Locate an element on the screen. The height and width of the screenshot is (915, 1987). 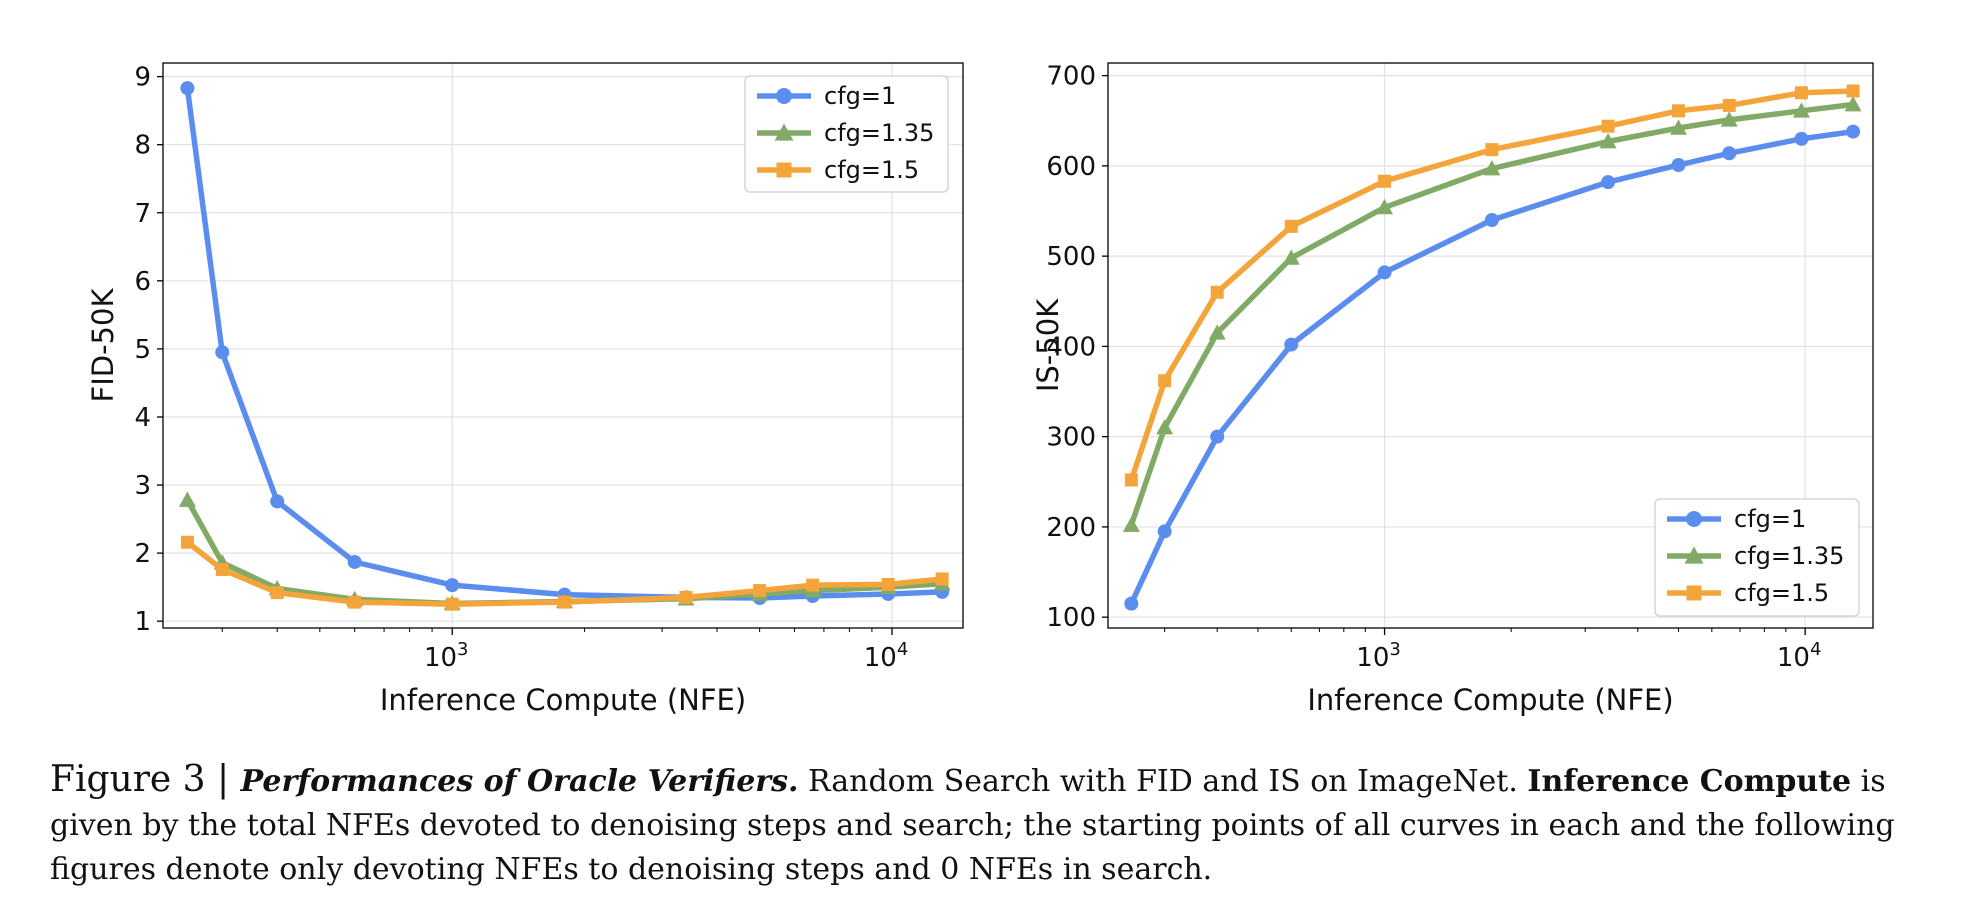
y-tick-label: 3 is located at coordinates (142, 486).